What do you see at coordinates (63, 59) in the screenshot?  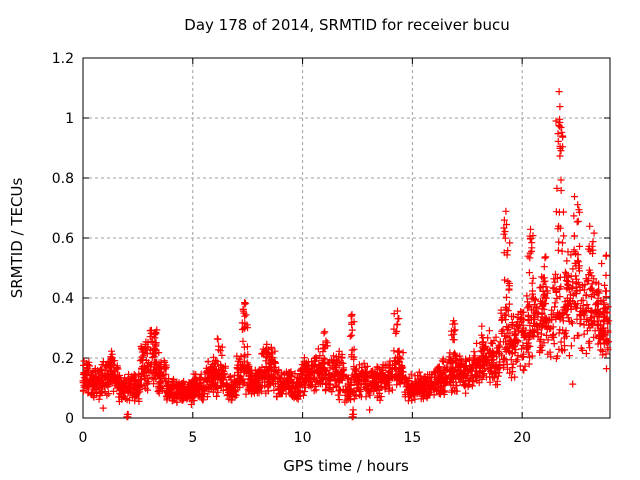 I see `y-tick-label: 1.2` at bounding box center [63, 59].